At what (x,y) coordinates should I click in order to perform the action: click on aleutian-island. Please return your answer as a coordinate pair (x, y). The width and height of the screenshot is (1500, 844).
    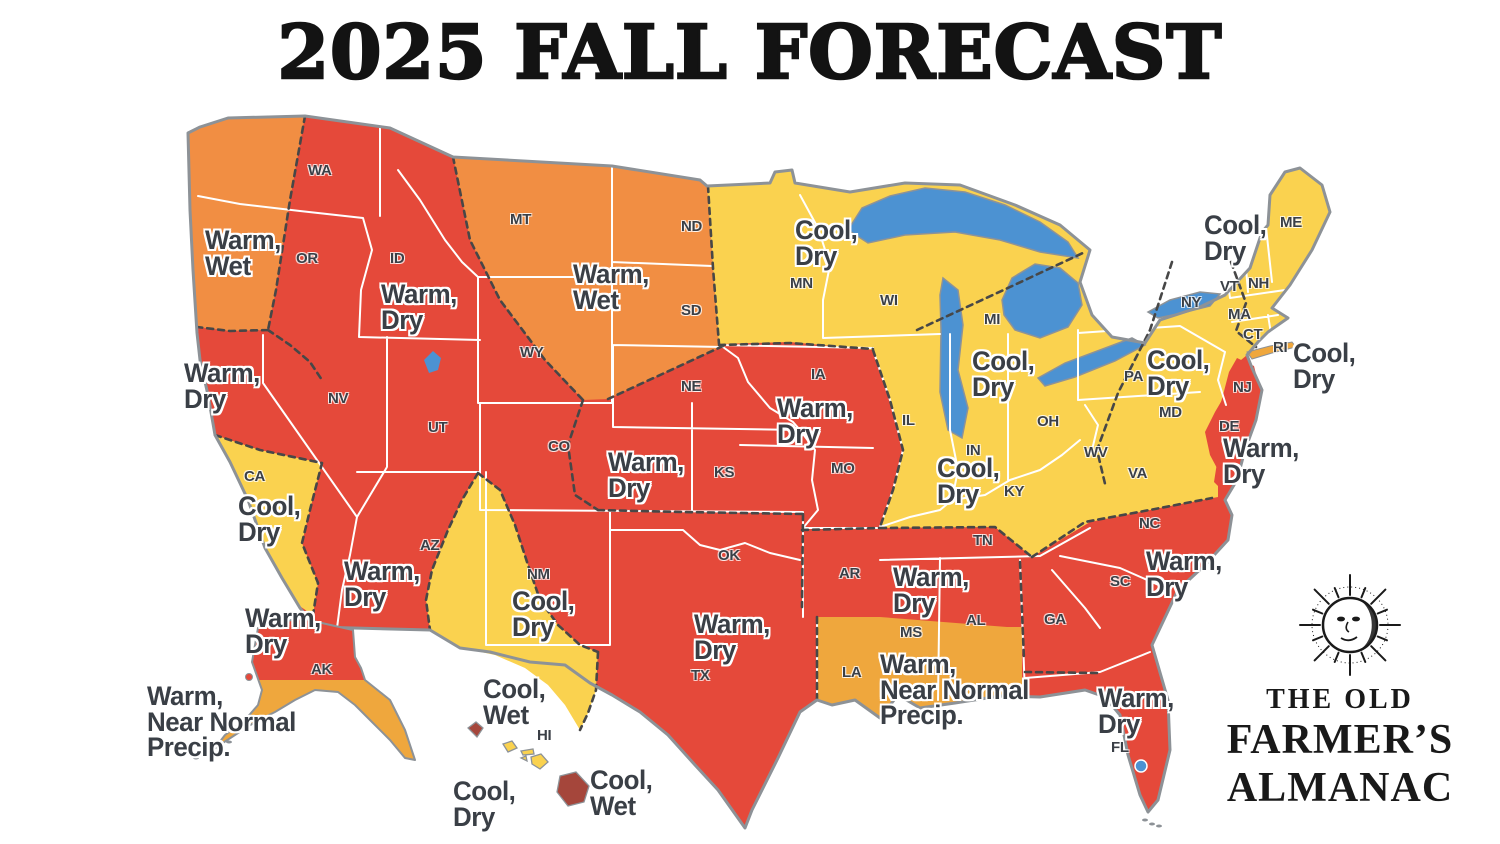
    Looking at the image, I should click on (249, 677).